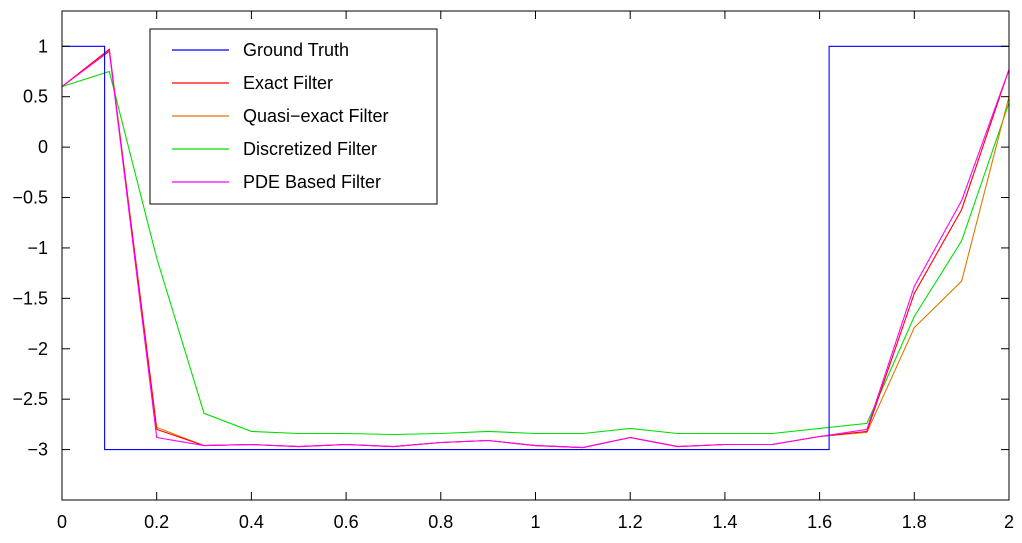  Describe the element at coordinates (914, 522) in the screenshot. I see `x-tick-label: 1.8` at that location.